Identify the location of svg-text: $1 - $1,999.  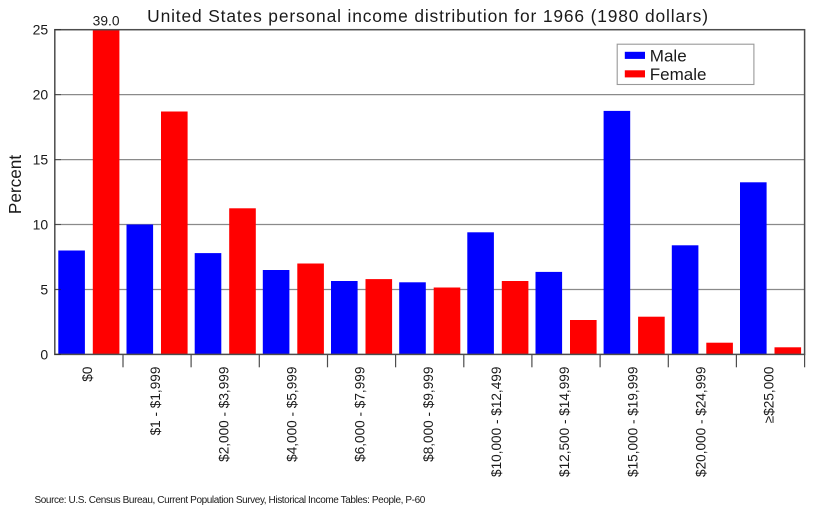
(155, 401).